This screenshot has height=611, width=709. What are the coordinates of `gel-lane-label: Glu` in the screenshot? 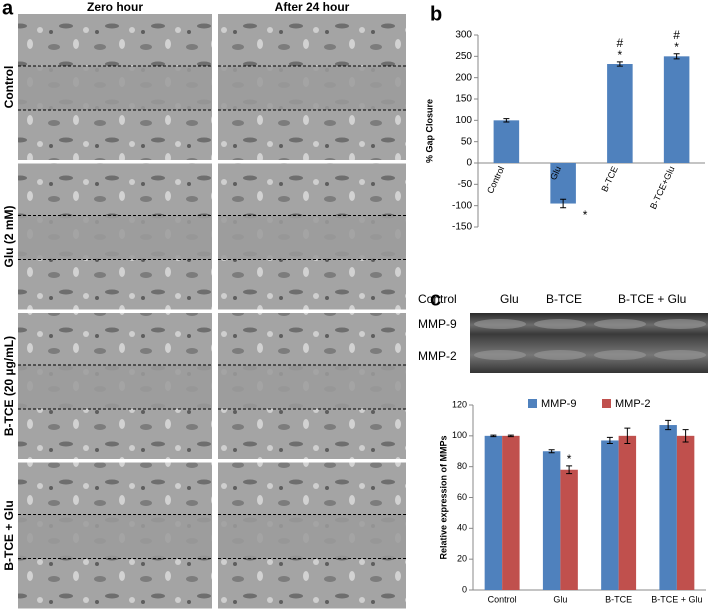 It's located at (509, 299).